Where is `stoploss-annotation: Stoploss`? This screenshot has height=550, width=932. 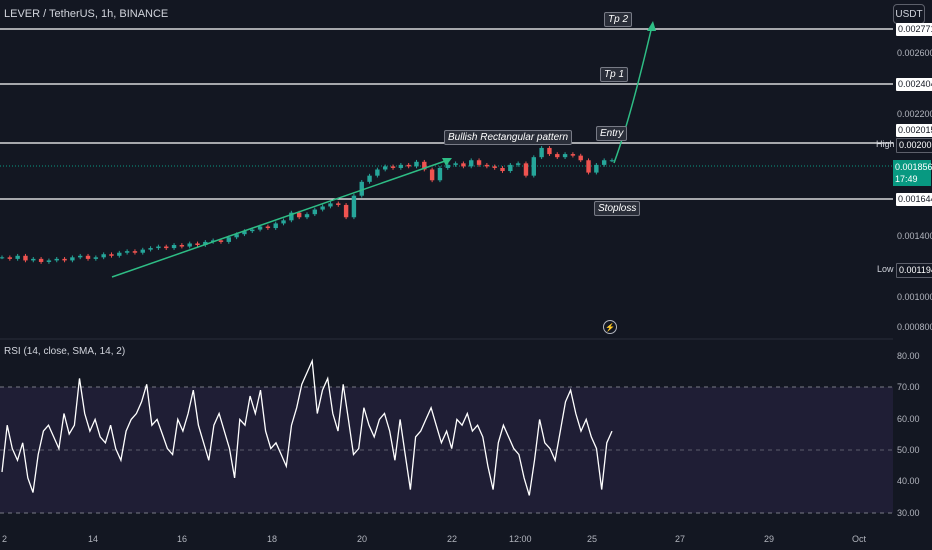 stoploss-annotation: Stoploss is located at coordinates (617, 208).